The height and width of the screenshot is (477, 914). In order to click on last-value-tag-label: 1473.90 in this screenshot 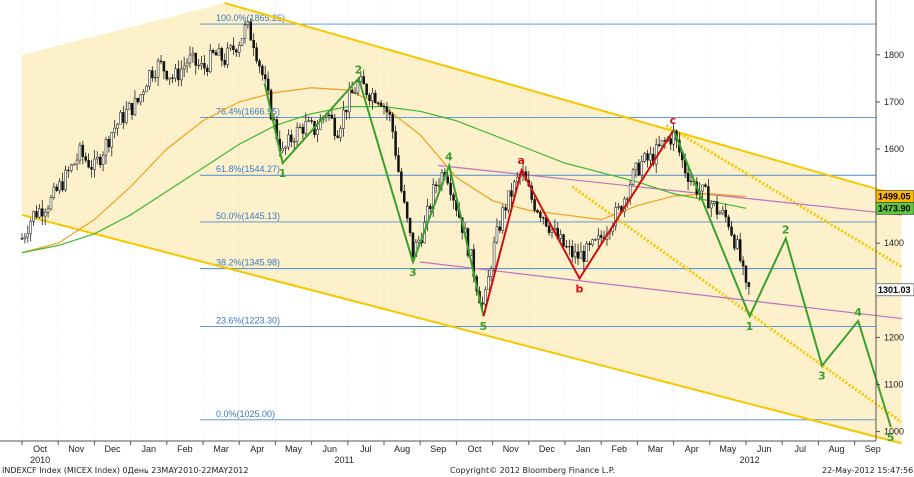, I will do `click(894, 208)`.